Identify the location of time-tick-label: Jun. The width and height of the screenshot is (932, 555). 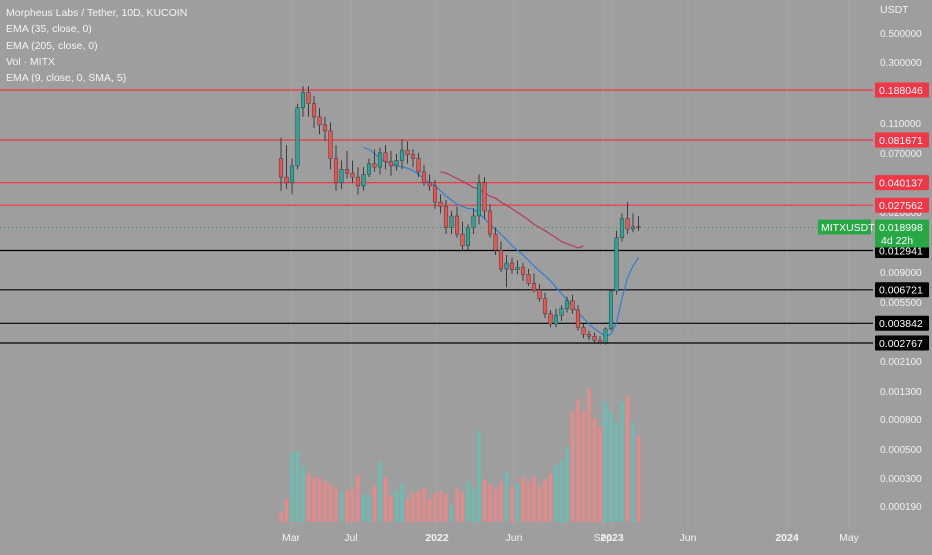
(688, 538).